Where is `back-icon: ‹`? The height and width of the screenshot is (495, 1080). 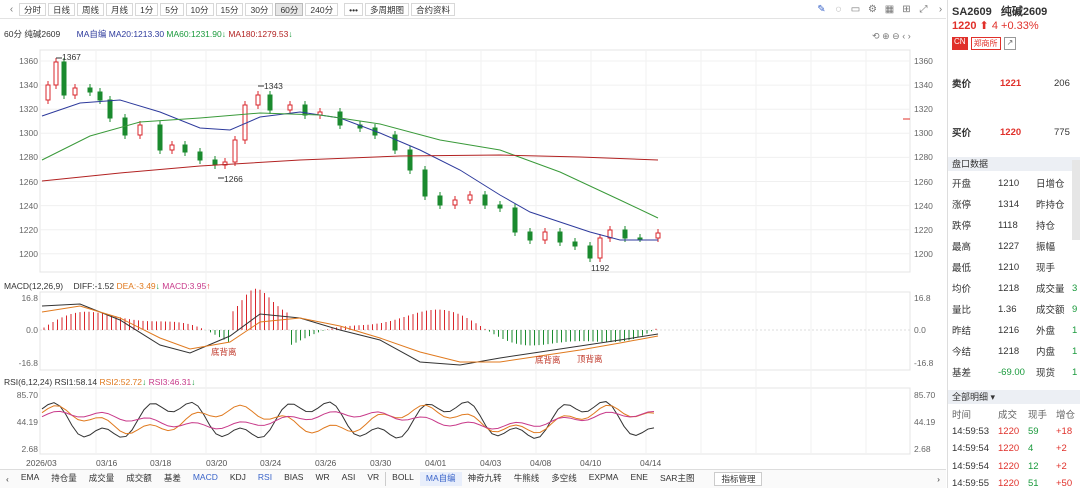 back-icon: ‹ is located at coordinates (11, 9).